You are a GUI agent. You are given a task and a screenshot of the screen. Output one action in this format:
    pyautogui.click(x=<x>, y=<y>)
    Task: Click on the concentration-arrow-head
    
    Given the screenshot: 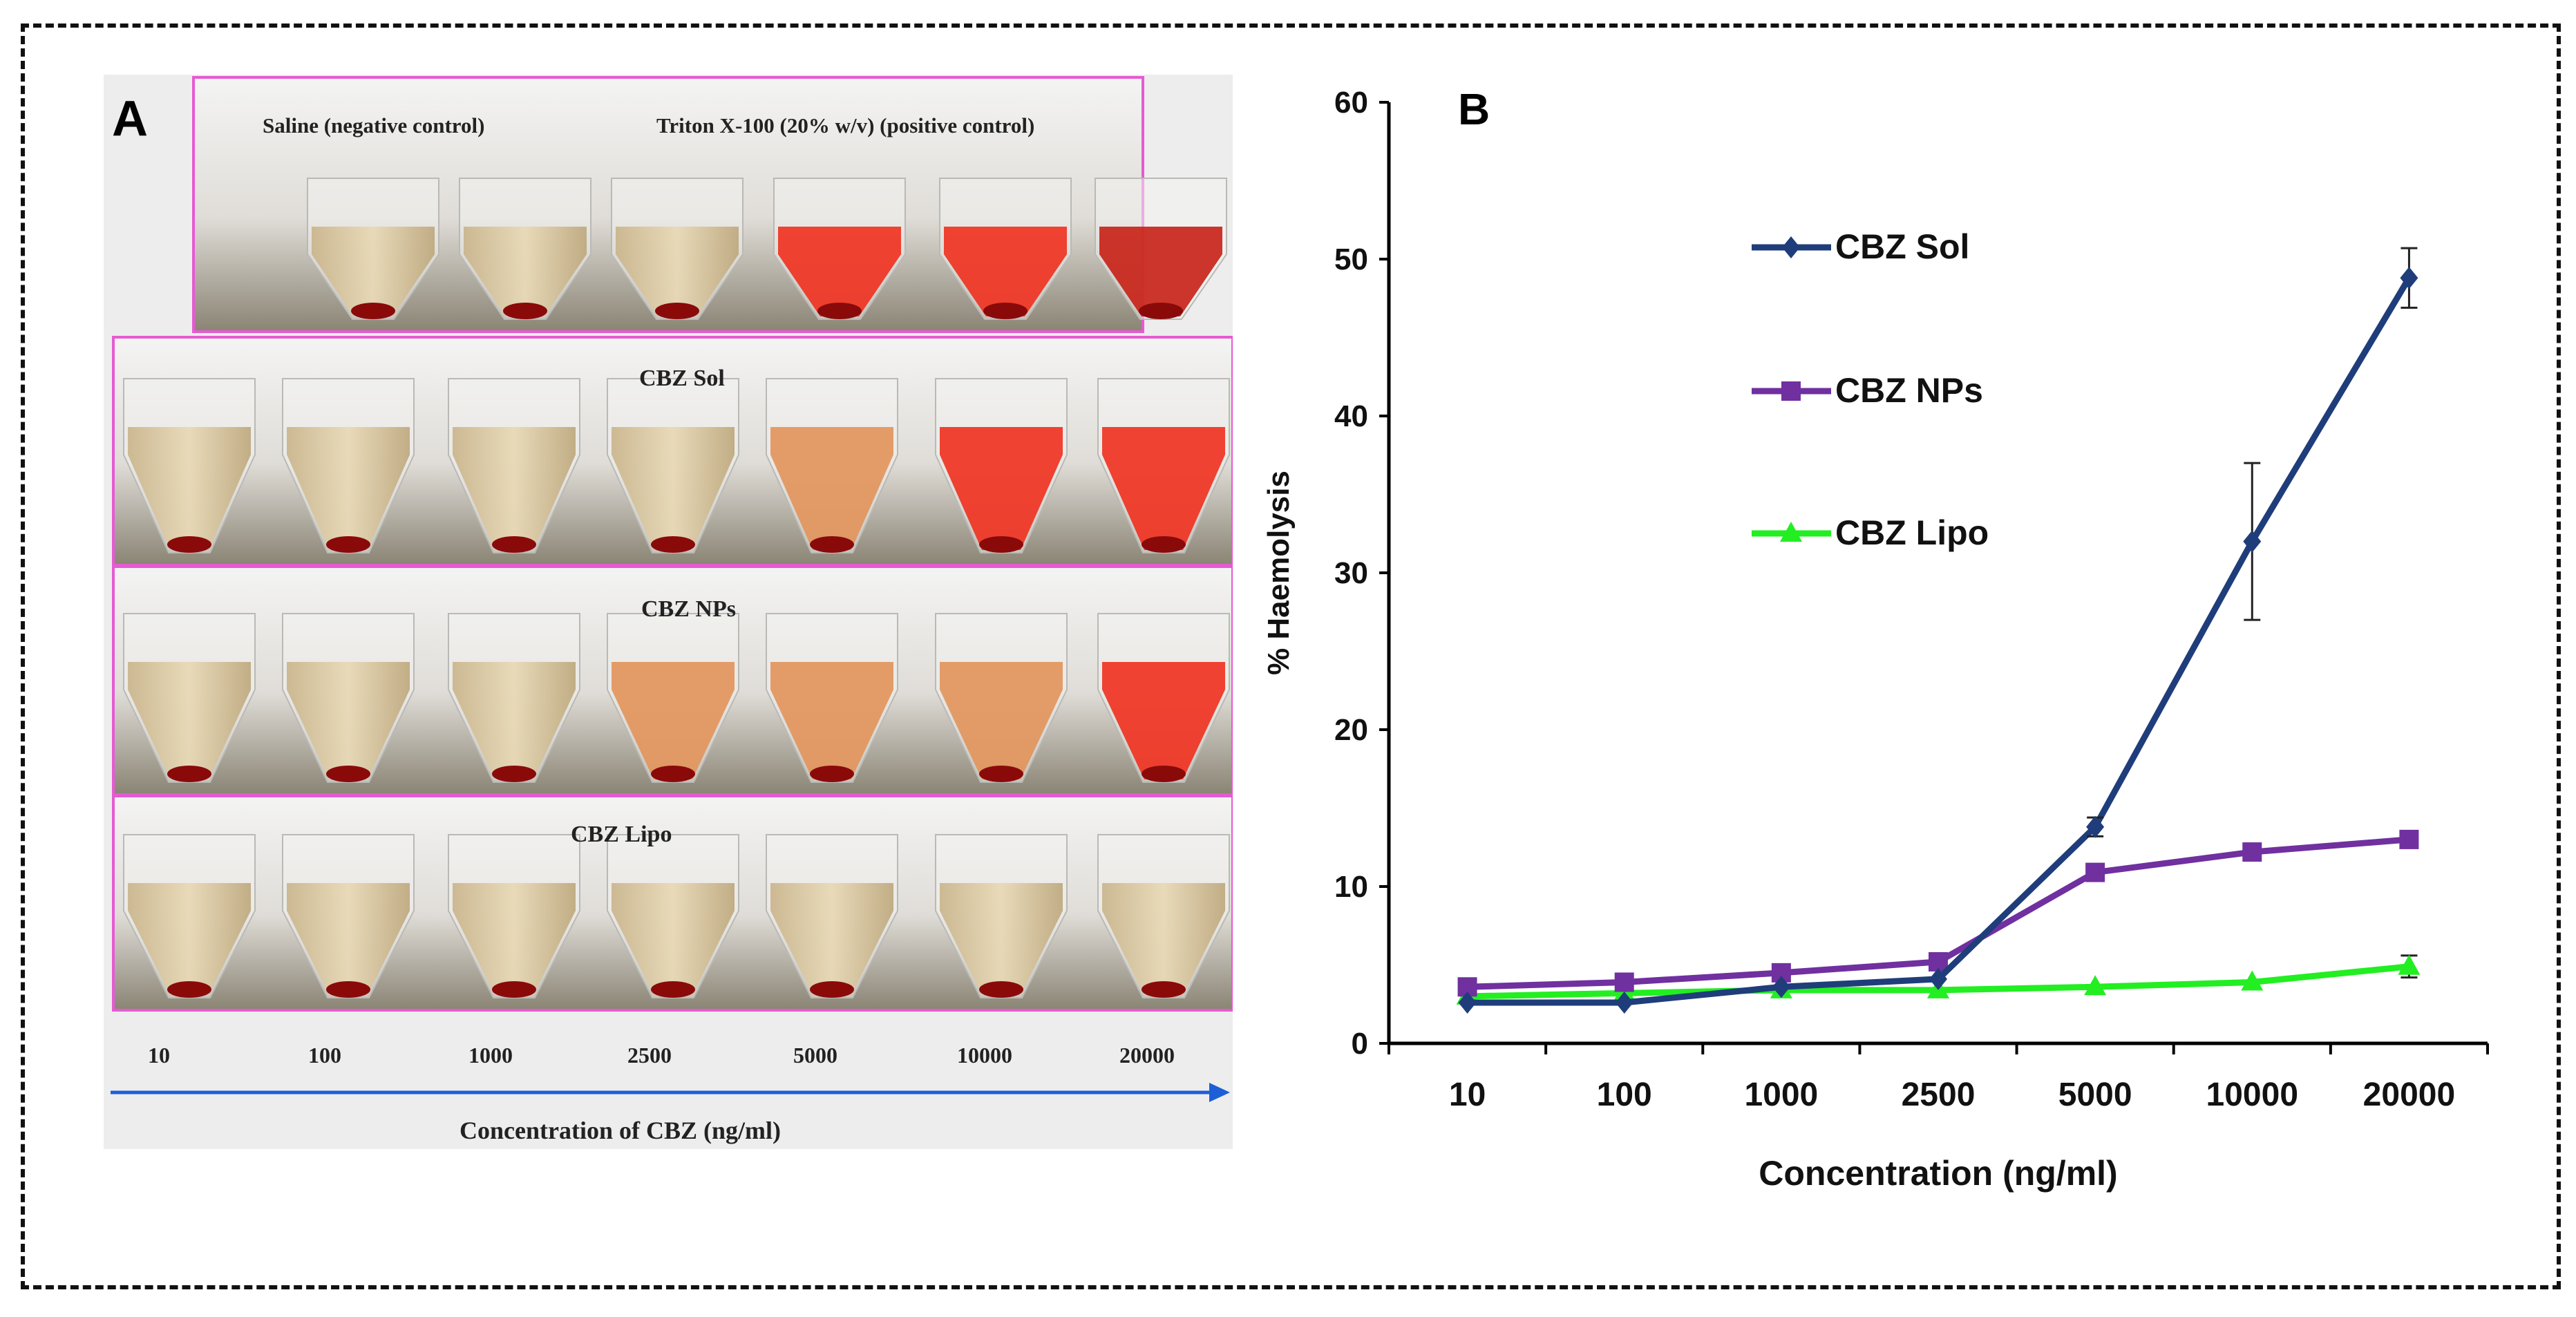 What is the action you would take?
    pyautogui.click(x=1219, y=1093)
    